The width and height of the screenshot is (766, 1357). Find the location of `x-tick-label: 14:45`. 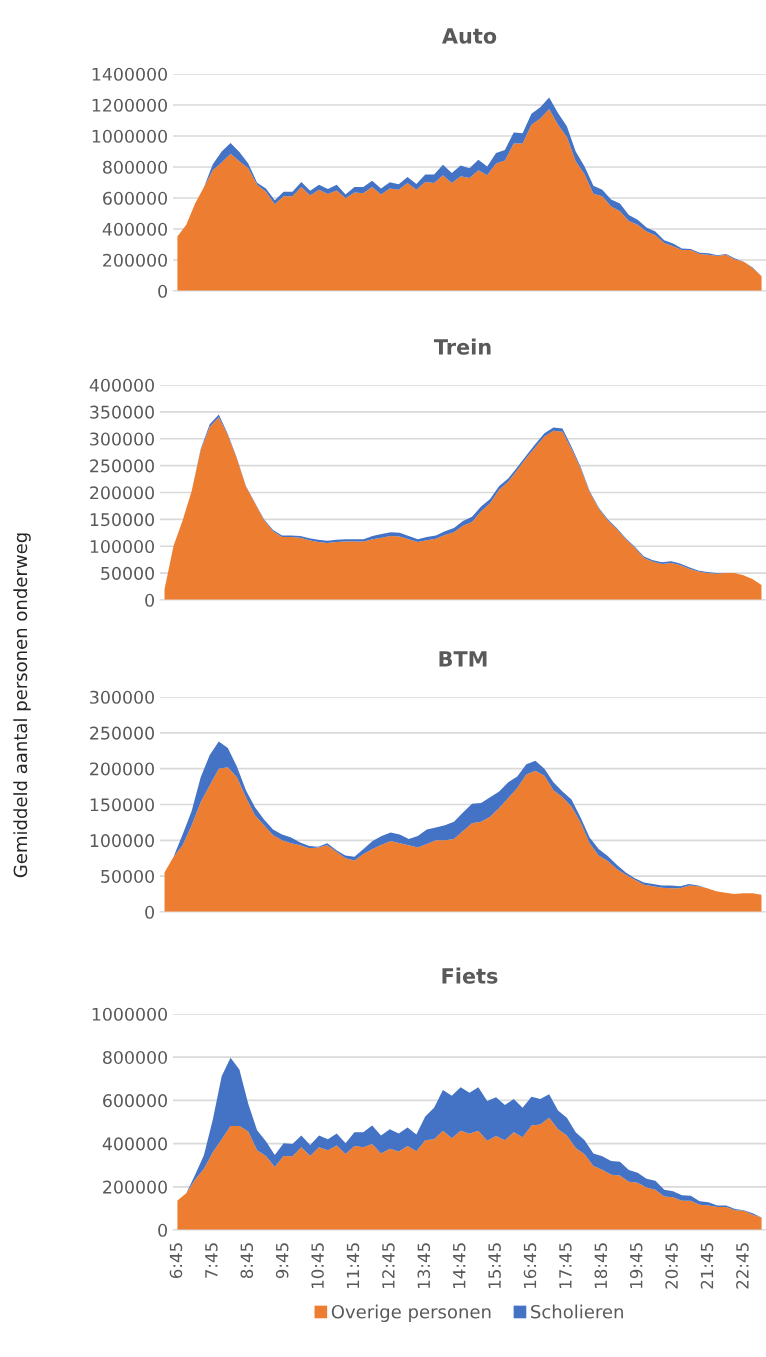

x-tick-label: 14:45 is located at coordinates (459, 1266).